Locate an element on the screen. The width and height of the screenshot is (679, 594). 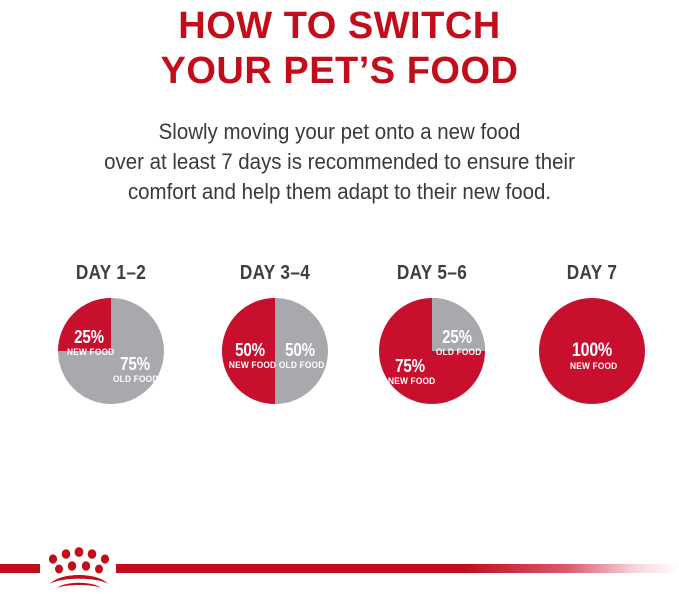
footer-rule-left is located at coordinates (20, 568).